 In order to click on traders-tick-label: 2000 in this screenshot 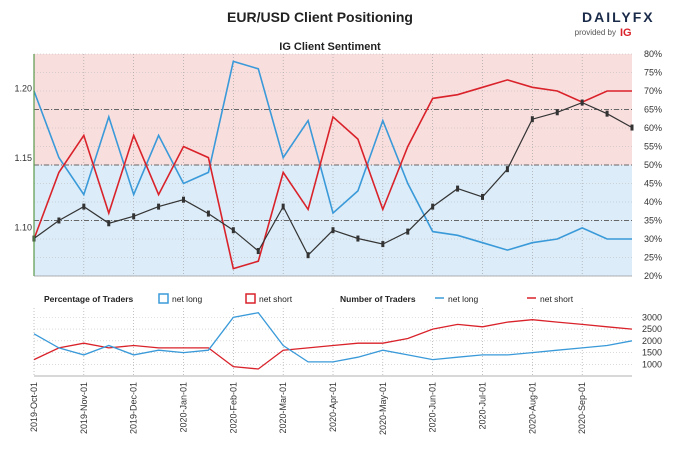, I will do `click(652, 341)`.